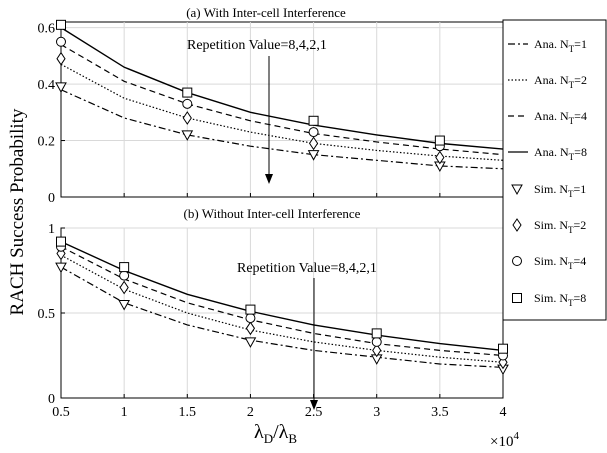 The image size is (607, 453). I want to click on legend-label: Sim. NT=2, so click(560, 226).